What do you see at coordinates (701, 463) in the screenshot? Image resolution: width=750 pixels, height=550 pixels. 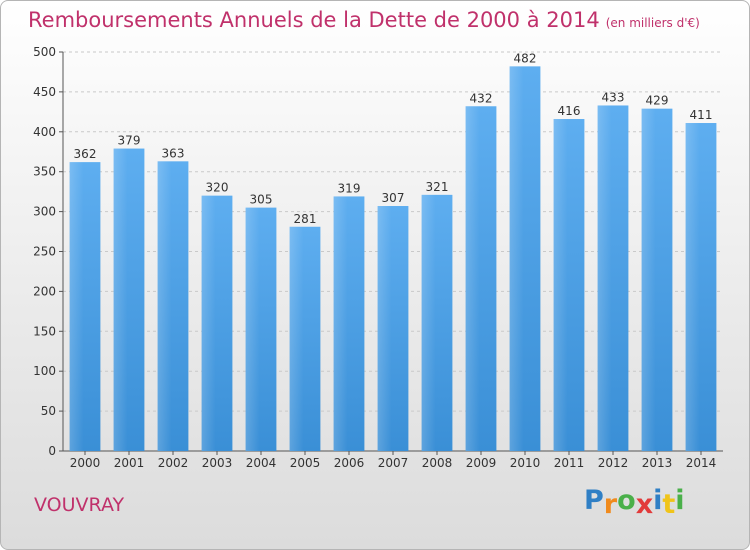 I see `x-tick-label: 2014` at bounding box center [701, 463].